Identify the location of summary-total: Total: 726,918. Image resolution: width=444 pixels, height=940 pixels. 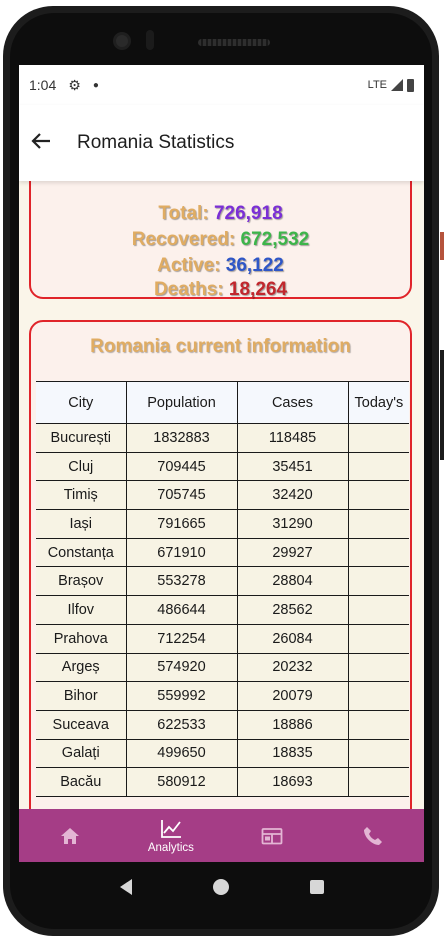
(220, 214).